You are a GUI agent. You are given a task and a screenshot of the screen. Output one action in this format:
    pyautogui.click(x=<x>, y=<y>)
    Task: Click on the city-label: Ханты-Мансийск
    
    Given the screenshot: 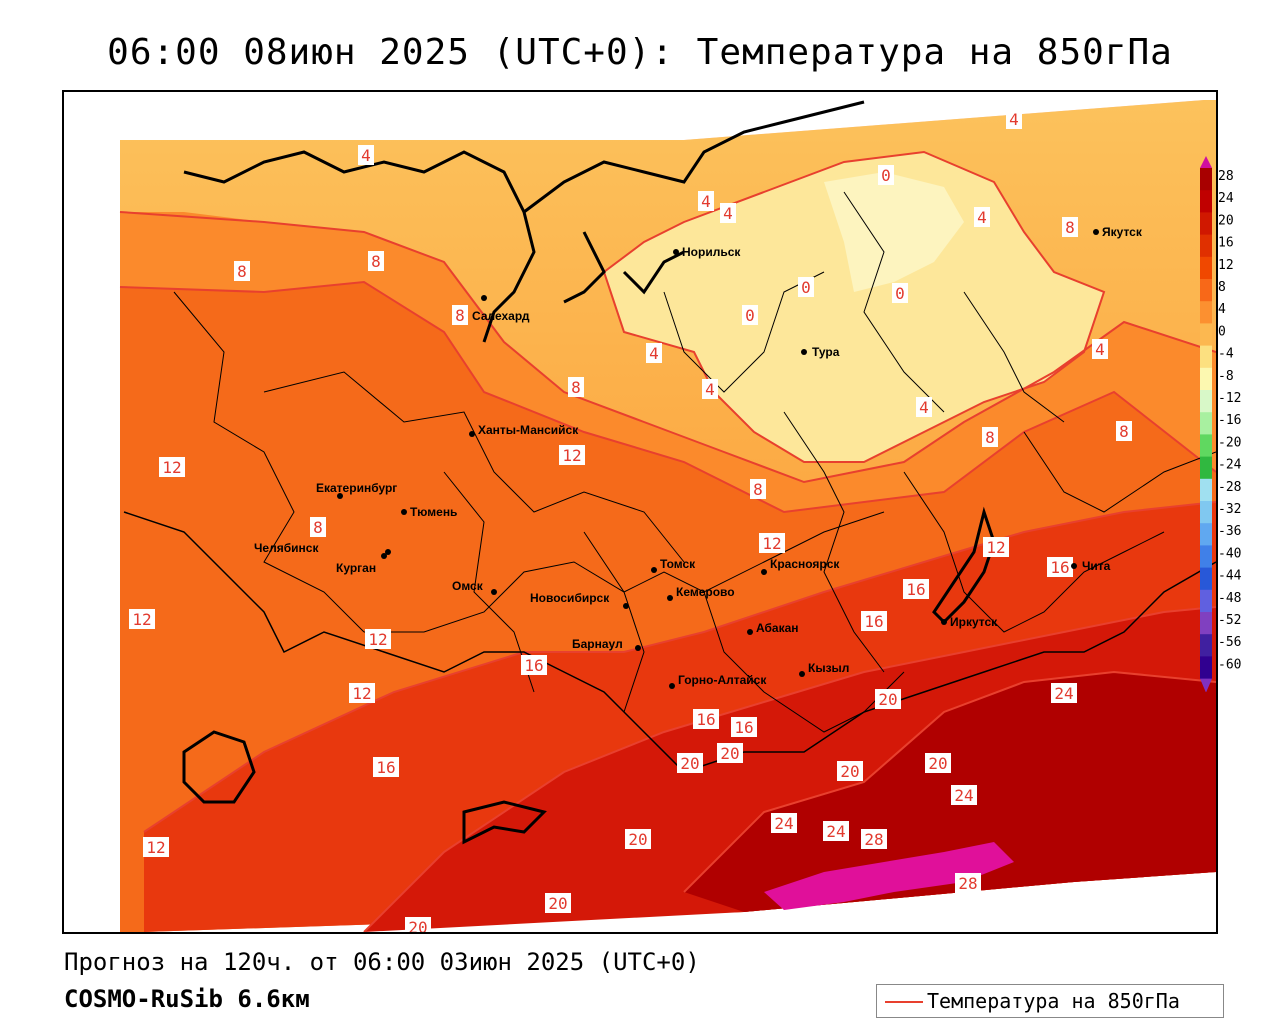 What is the action you would take?
    pyautogui.click(x=528, y=430)
    